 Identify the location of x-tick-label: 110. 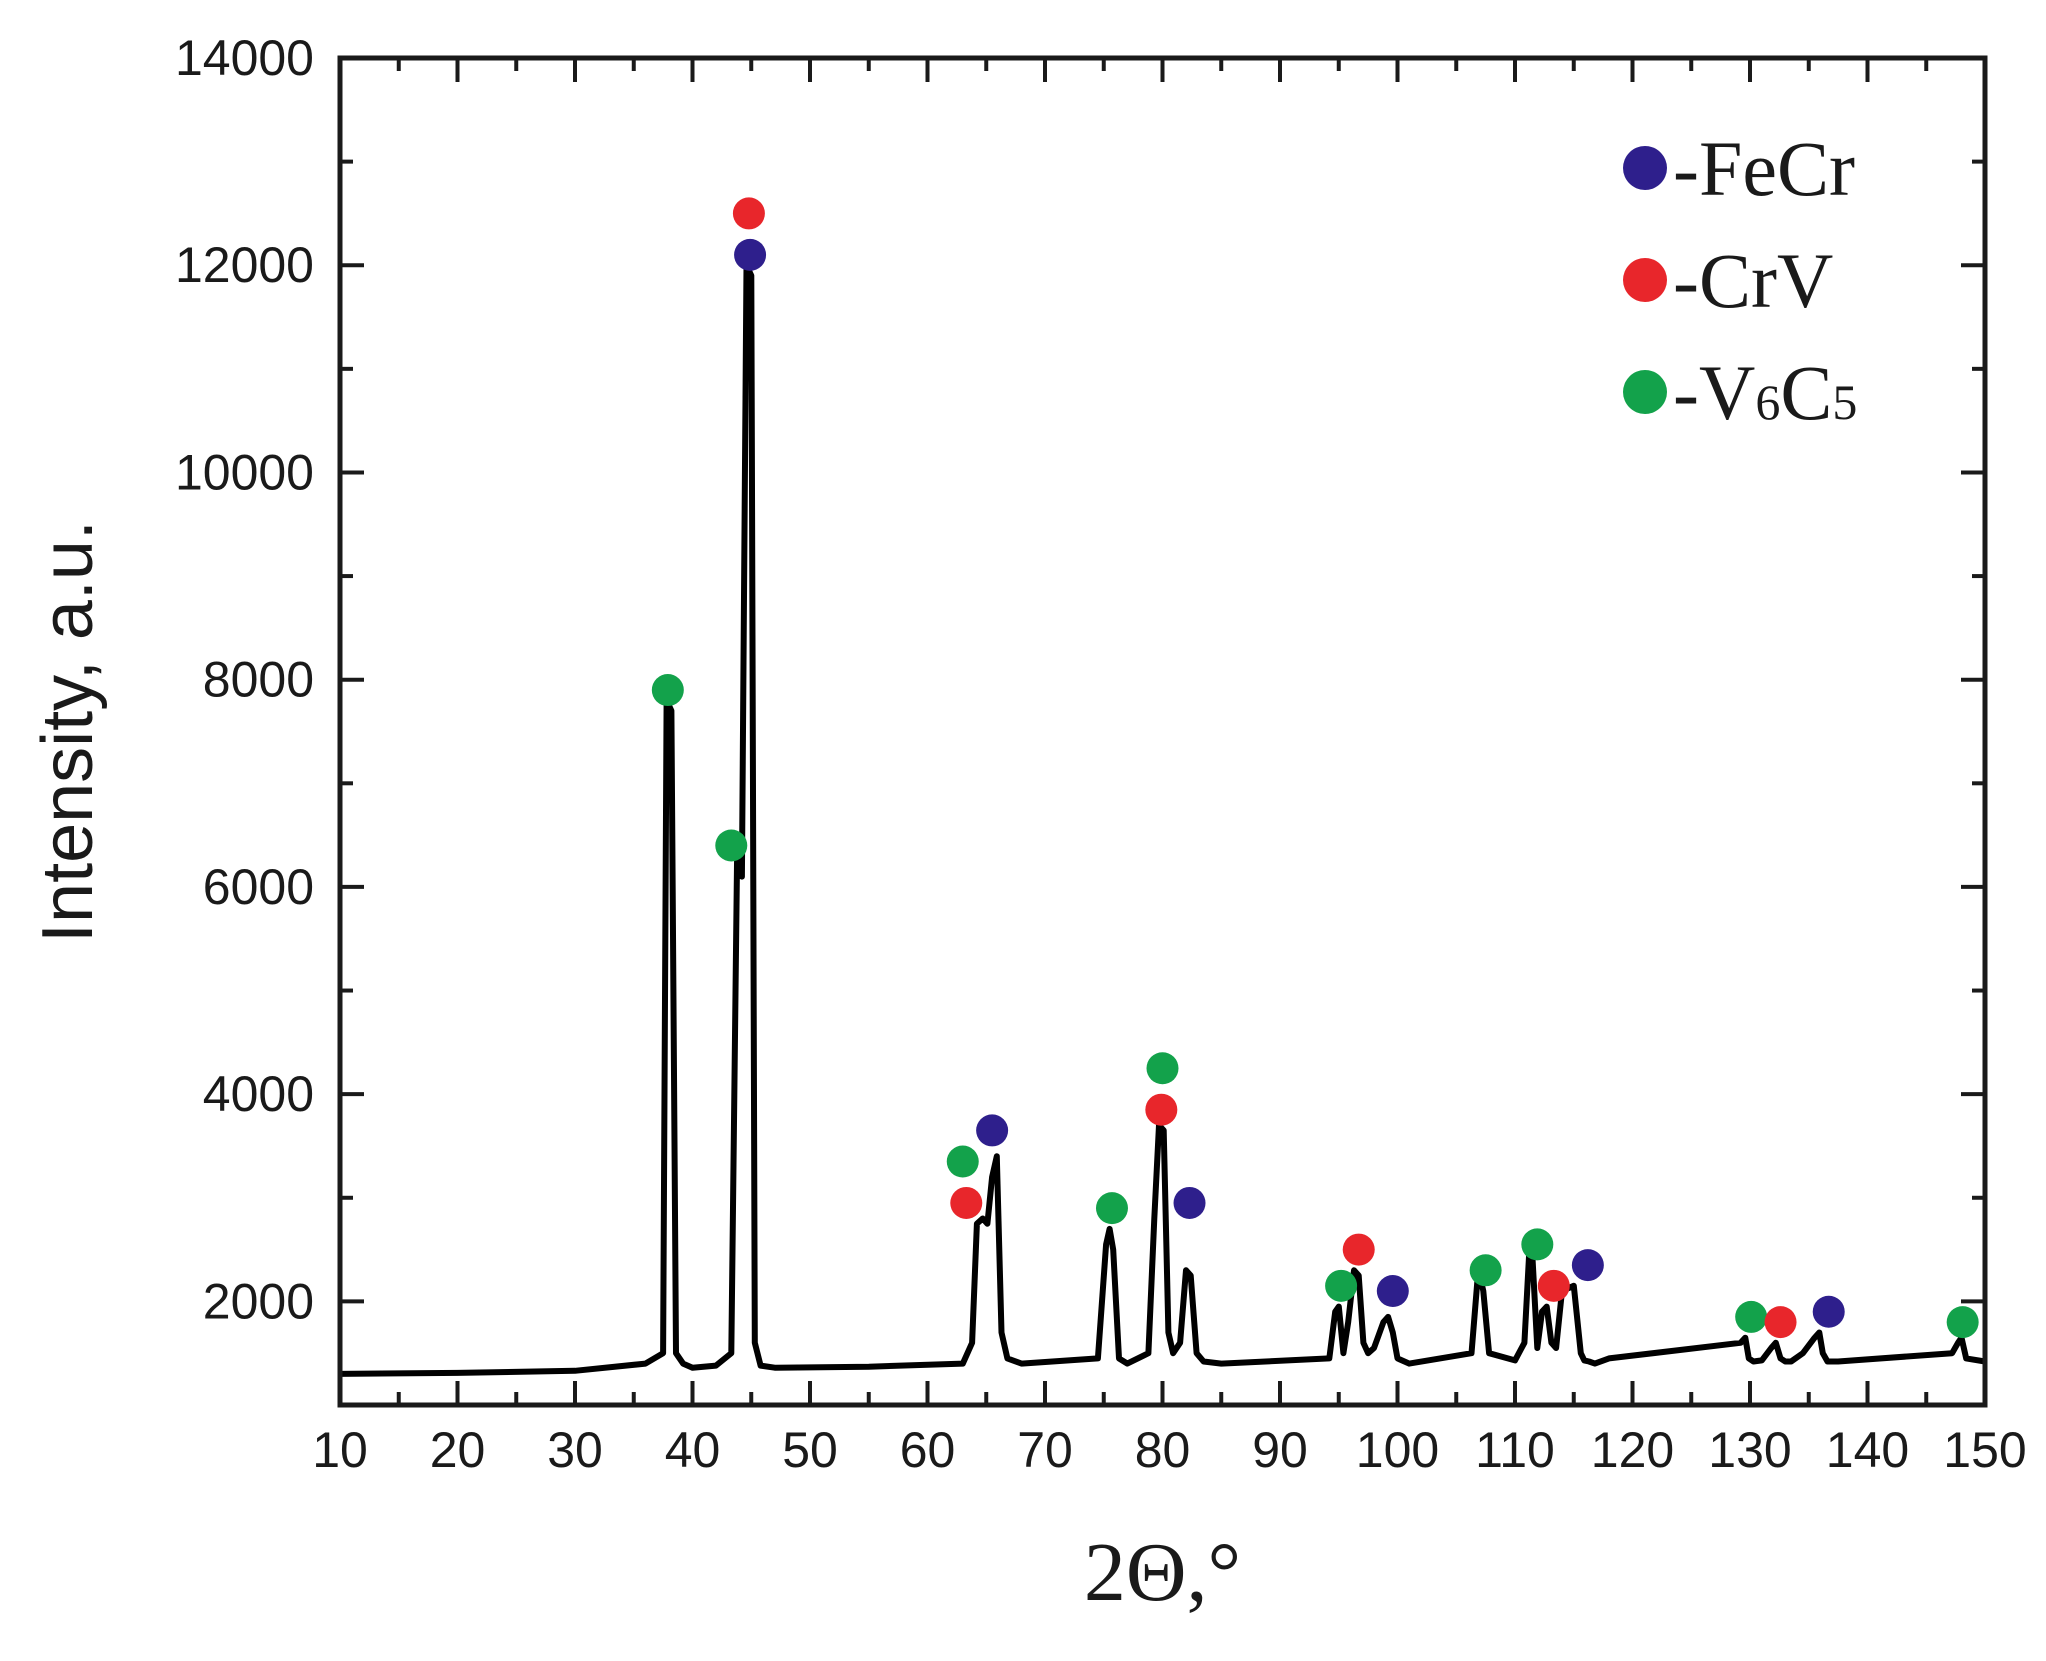
(1515, 1450).